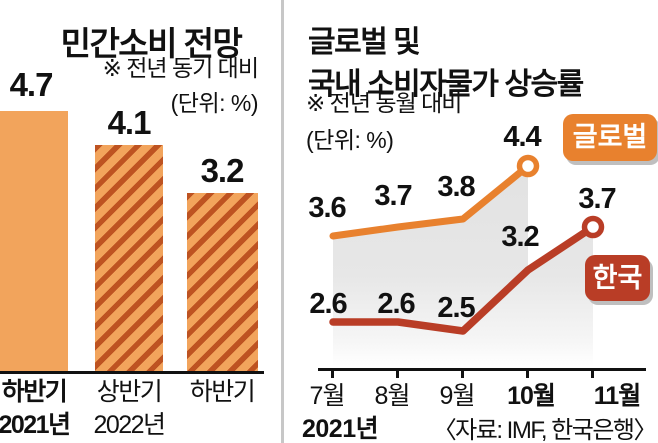 The image size is (658, 443). I want to click on korea-point-label-oct: 3.2, so click(520, 237).